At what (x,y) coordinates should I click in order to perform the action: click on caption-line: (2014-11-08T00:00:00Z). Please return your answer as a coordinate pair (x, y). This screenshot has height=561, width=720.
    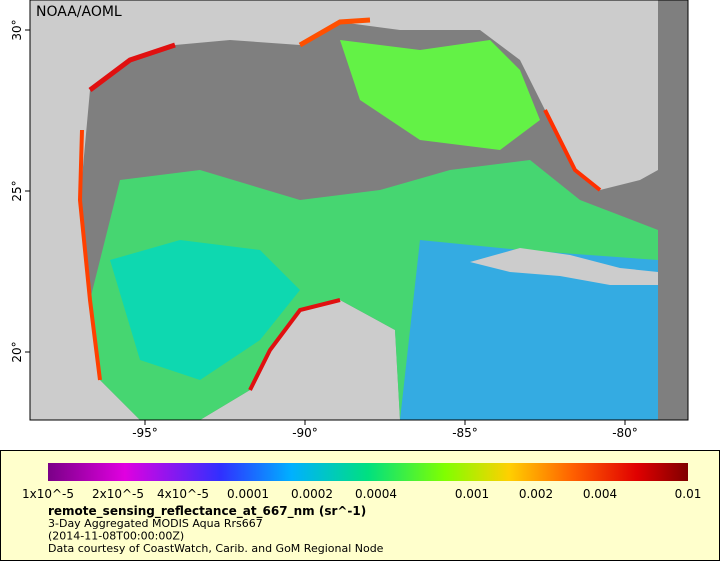
    Looking at the image, I should click on (116, 536).